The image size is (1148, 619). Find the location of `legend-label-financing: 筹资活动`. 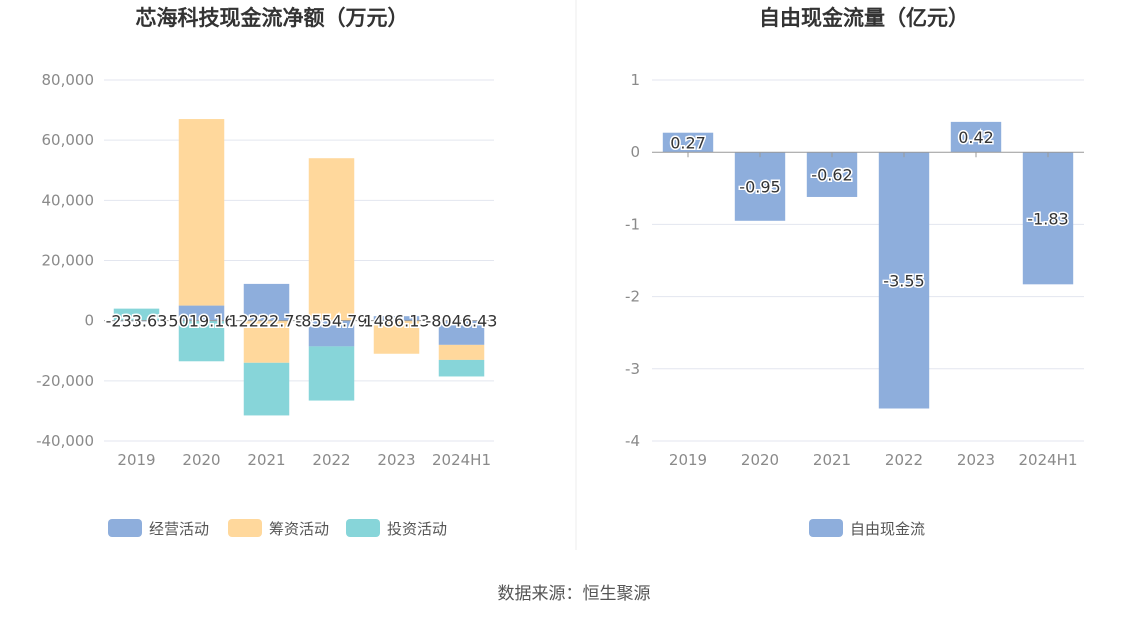

legend-label-financing: 筹资活动 is located at coordinates (299, 529).